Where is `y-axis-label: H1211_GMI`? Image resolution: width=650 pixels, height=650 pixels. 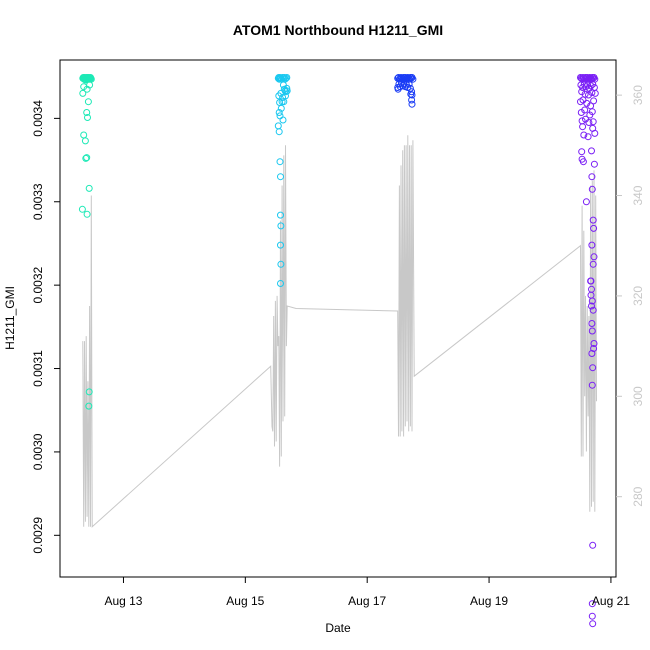 y-axis-label: H1211_GMI is located at coordinates (10, 318).